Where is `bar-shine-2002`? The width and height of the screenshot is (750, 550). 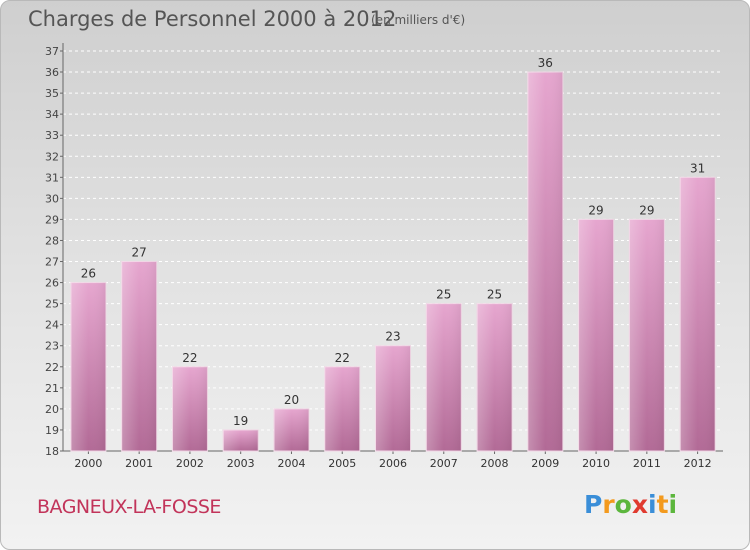
bar-shine-2002 is located at coordinates (190, 408).